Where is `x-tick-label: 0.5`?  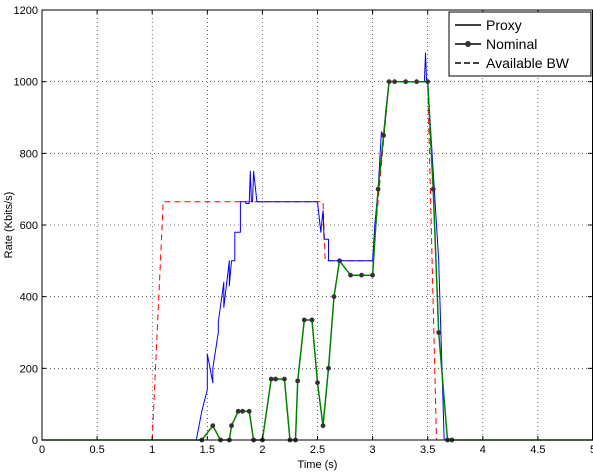
x-tick-label: 0.5 is located at coordinates (96, 450).